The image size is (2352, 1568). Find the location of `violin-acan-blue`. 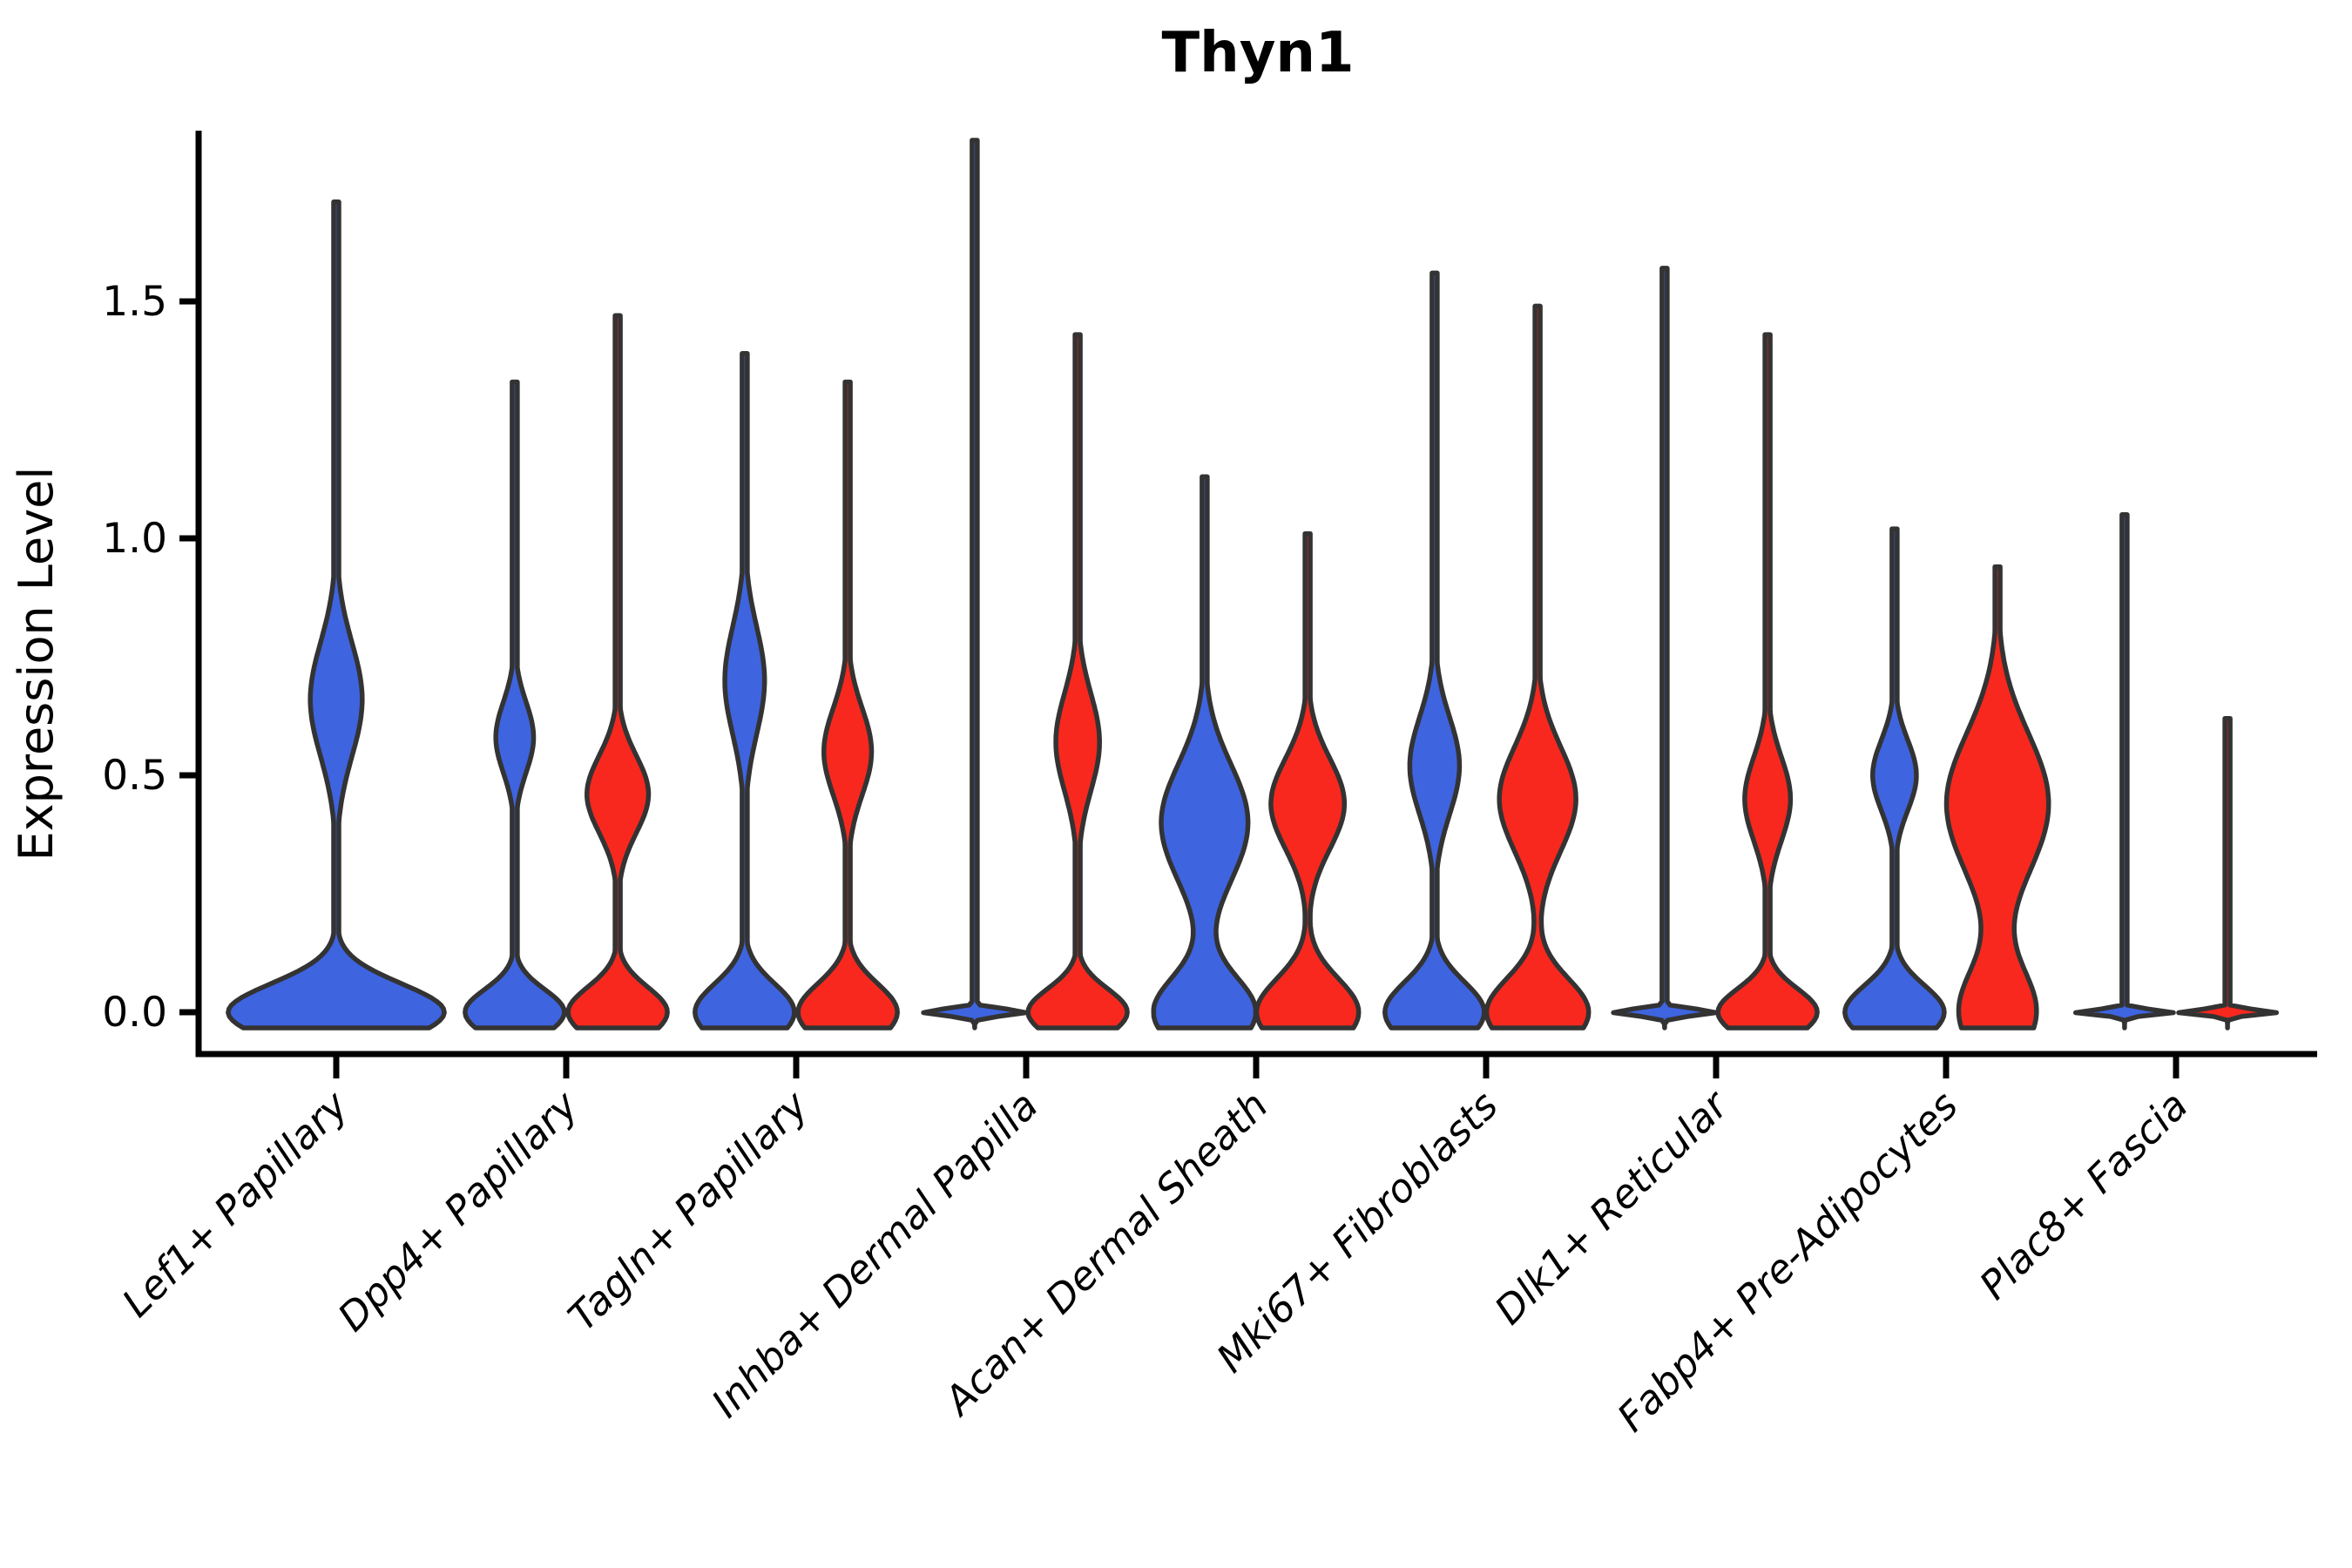

violin-acan-blue is located at coordinates (1205, 752).